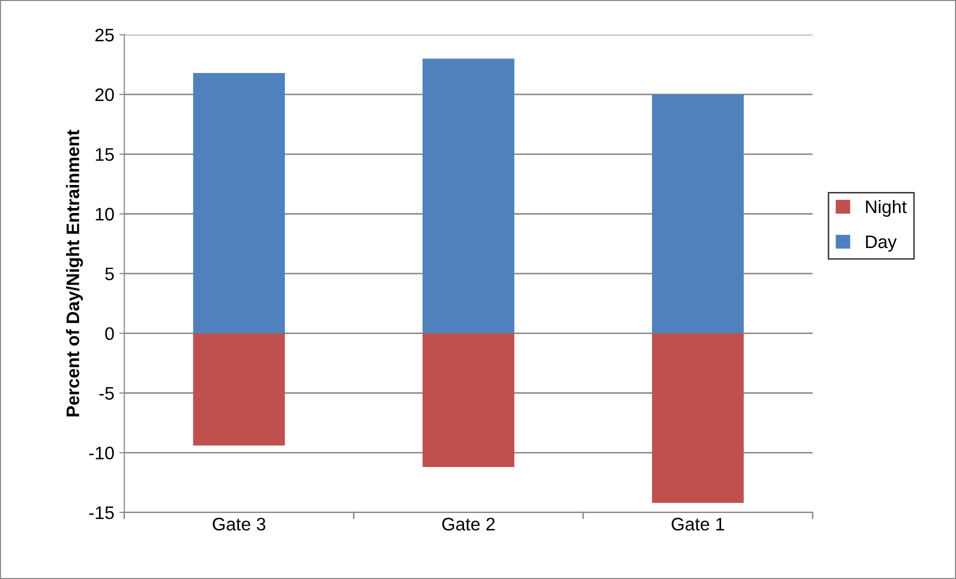  I want to click on legend-label: Day, so click(881, 244).